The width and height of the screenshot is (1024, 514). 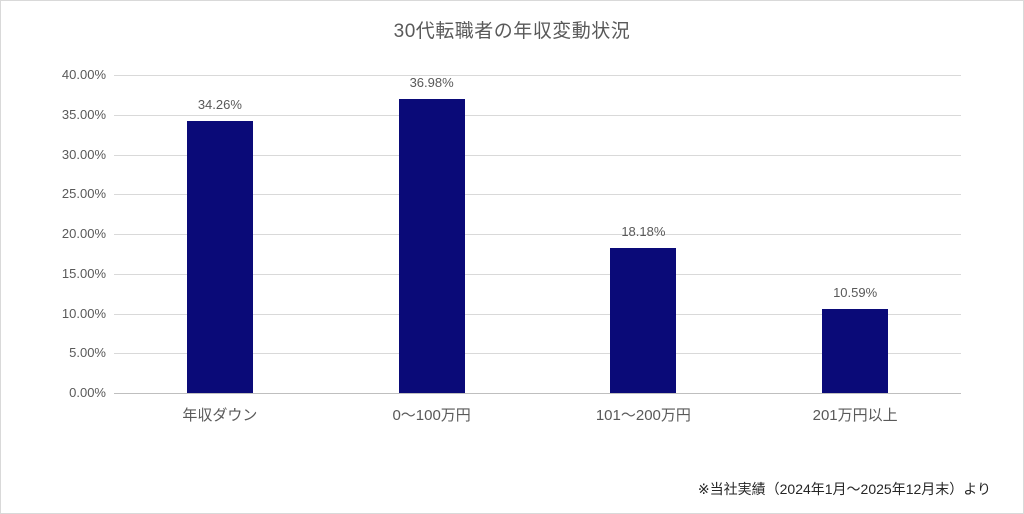 What do you see at coordinates (87, 353) in the screenshot?
I see `y-tick-label: 5.00%` at bounding box center [87, 353].